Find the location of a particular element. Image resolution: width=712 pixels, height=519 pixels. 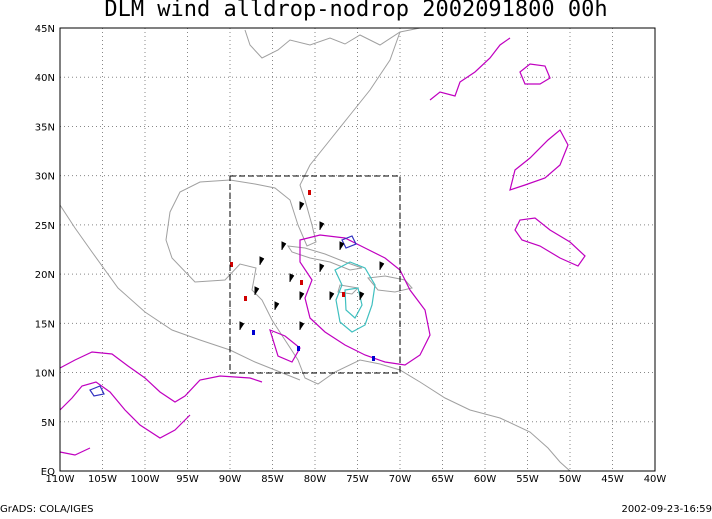

x-axis-label: 80W is located at coordinates (315, 479).